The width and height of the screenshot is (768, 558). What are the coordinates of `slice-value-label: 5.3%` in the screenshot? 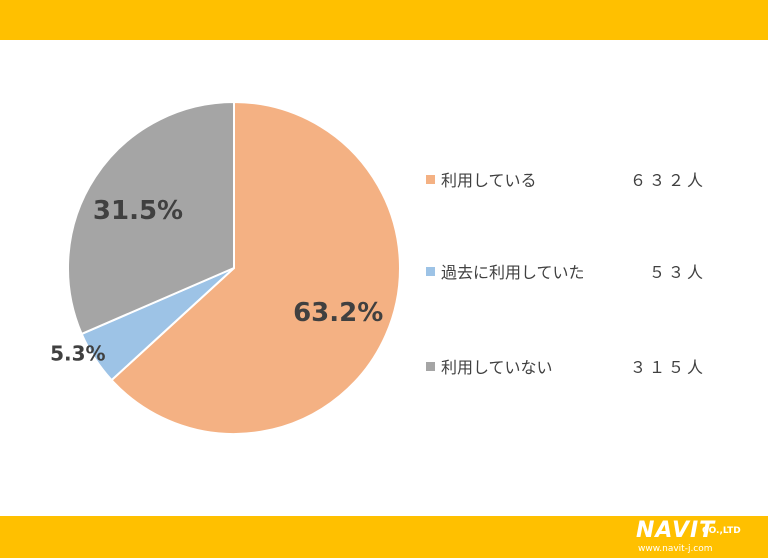 It's located at (77, 354).